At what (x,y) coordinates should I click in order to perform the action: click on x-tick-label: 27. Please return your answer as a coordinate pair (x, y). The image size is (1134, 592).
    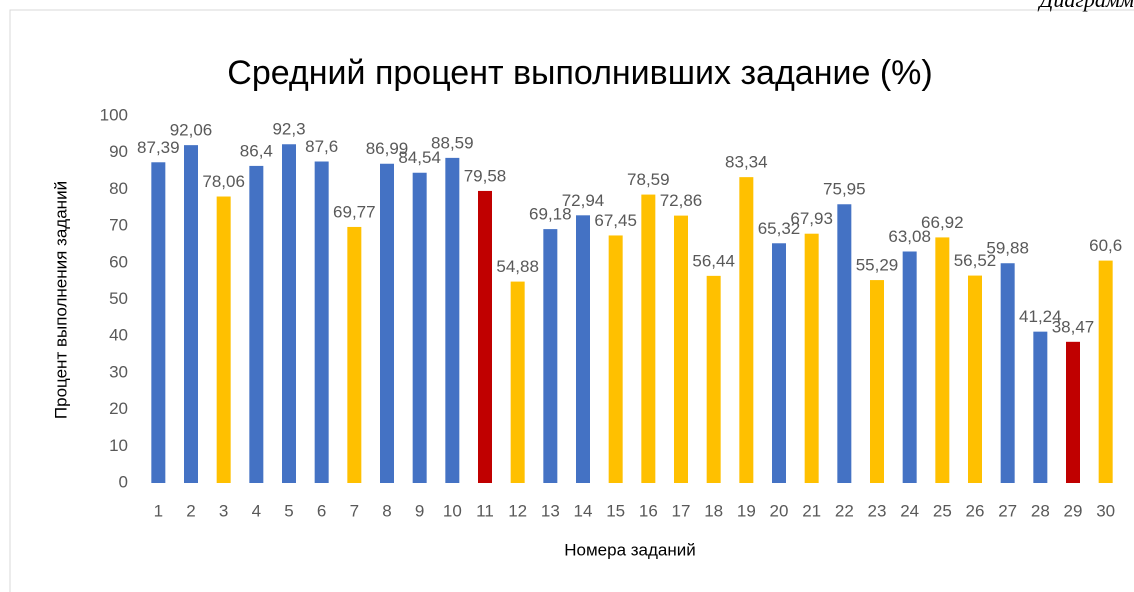
    Looking at the image, I should click on (1007, 510).